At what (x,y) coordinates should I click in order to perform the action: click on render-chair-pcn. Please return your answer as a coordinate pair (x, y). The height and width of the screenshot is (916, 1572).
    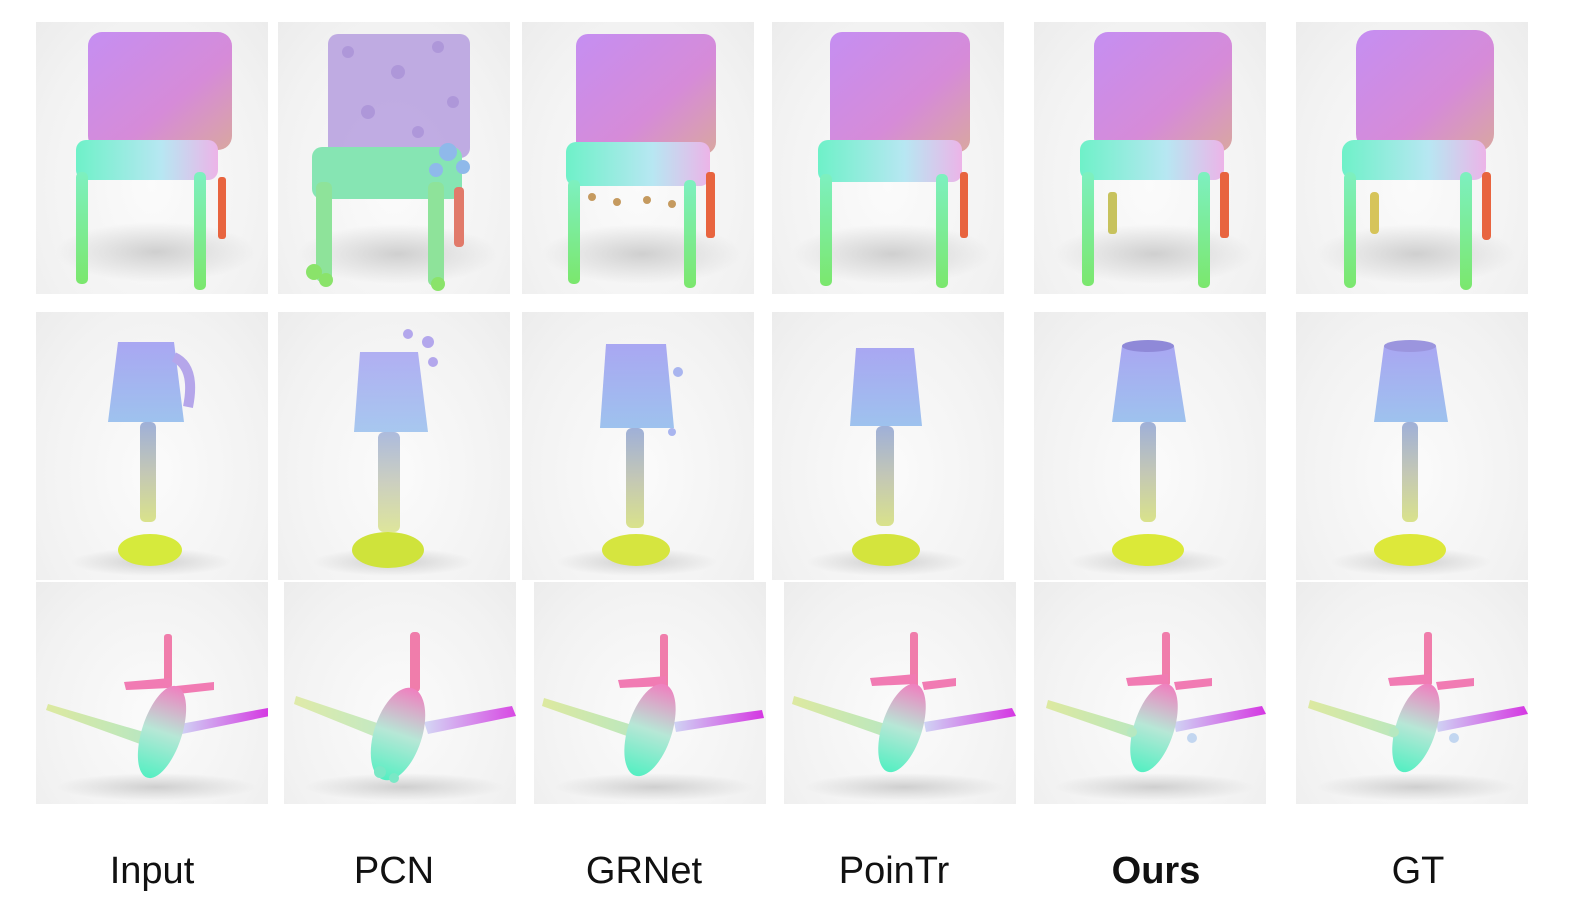
    Looking at the image, I should click on (394, 158).